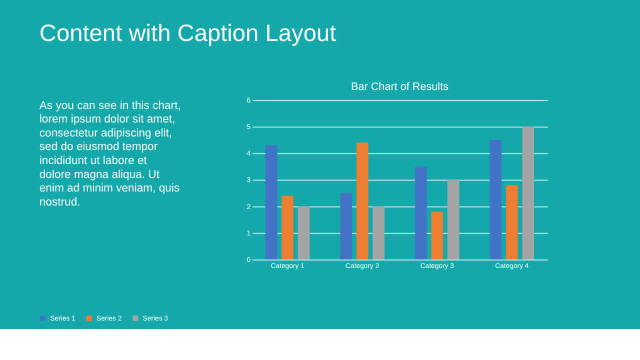 Image resolution: width=640 pixels, height=360 pixels. I want to click on text: Content with Caption Layout, so click(188, 33).